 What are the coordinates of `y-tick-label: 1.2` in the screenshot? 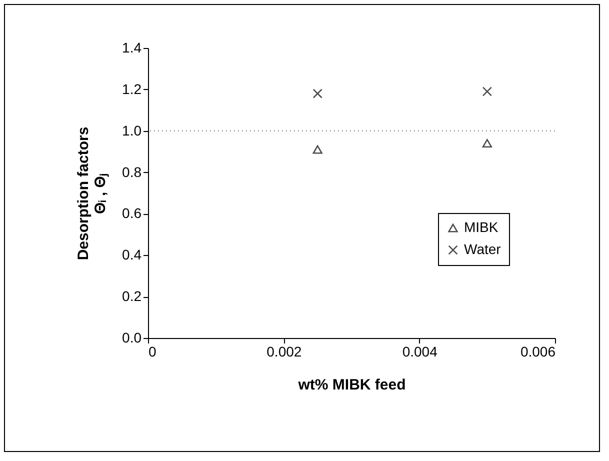 It's located at (132, 88).